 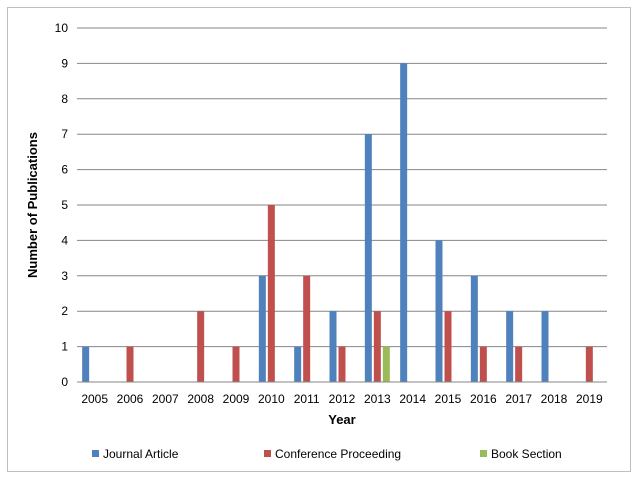 I want to click on y-tick-label: 7, so click(x=64, y=134).